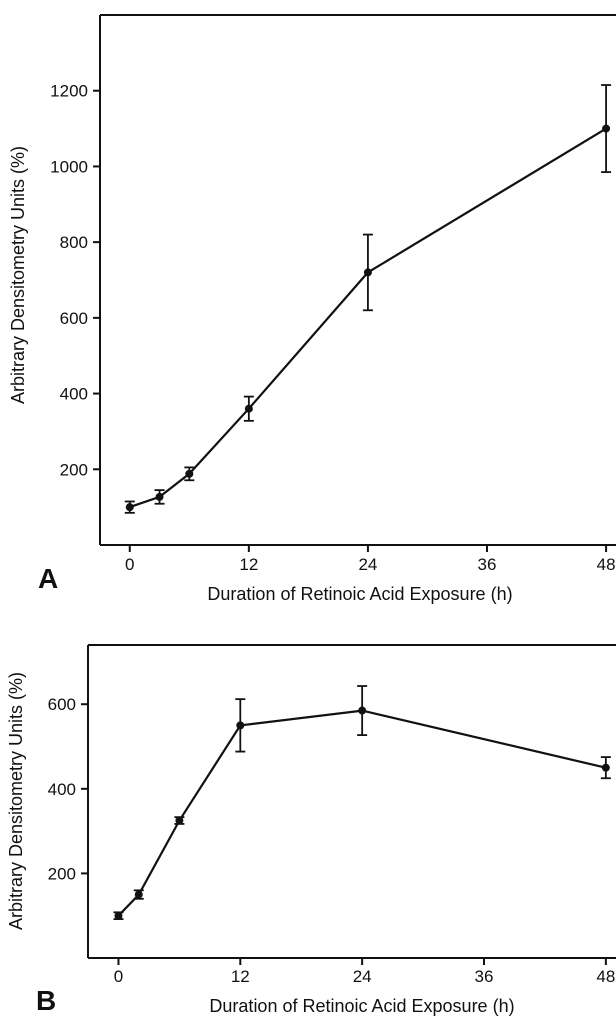  I want to click on panel-a-x-tick-label: 24, so click(367, 564).